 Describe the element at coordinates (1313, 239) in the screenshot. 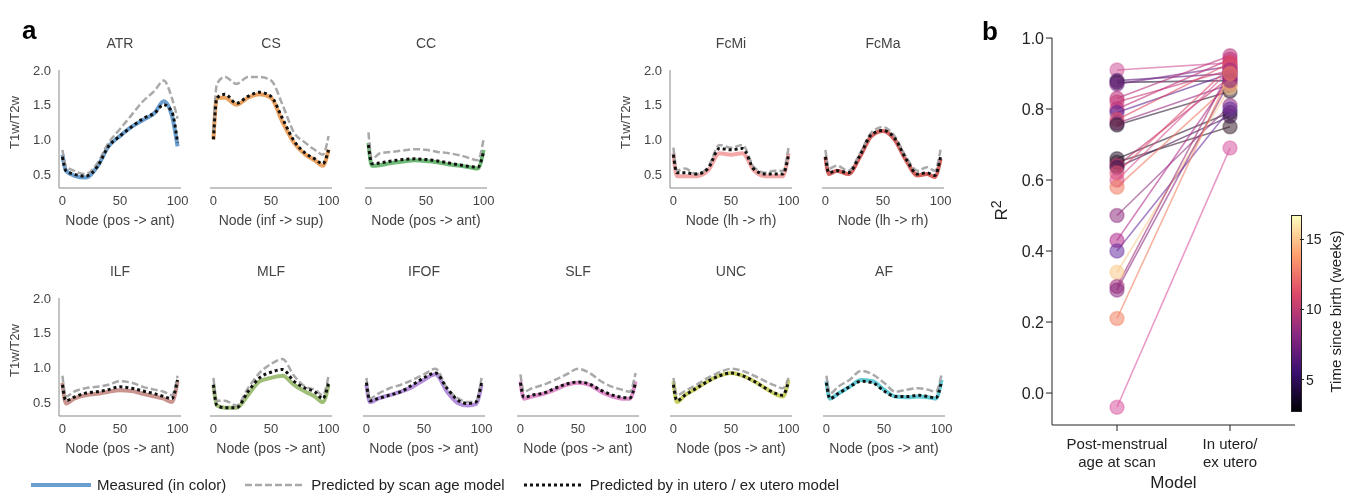

I see `color-bar-label: 15` at that location.